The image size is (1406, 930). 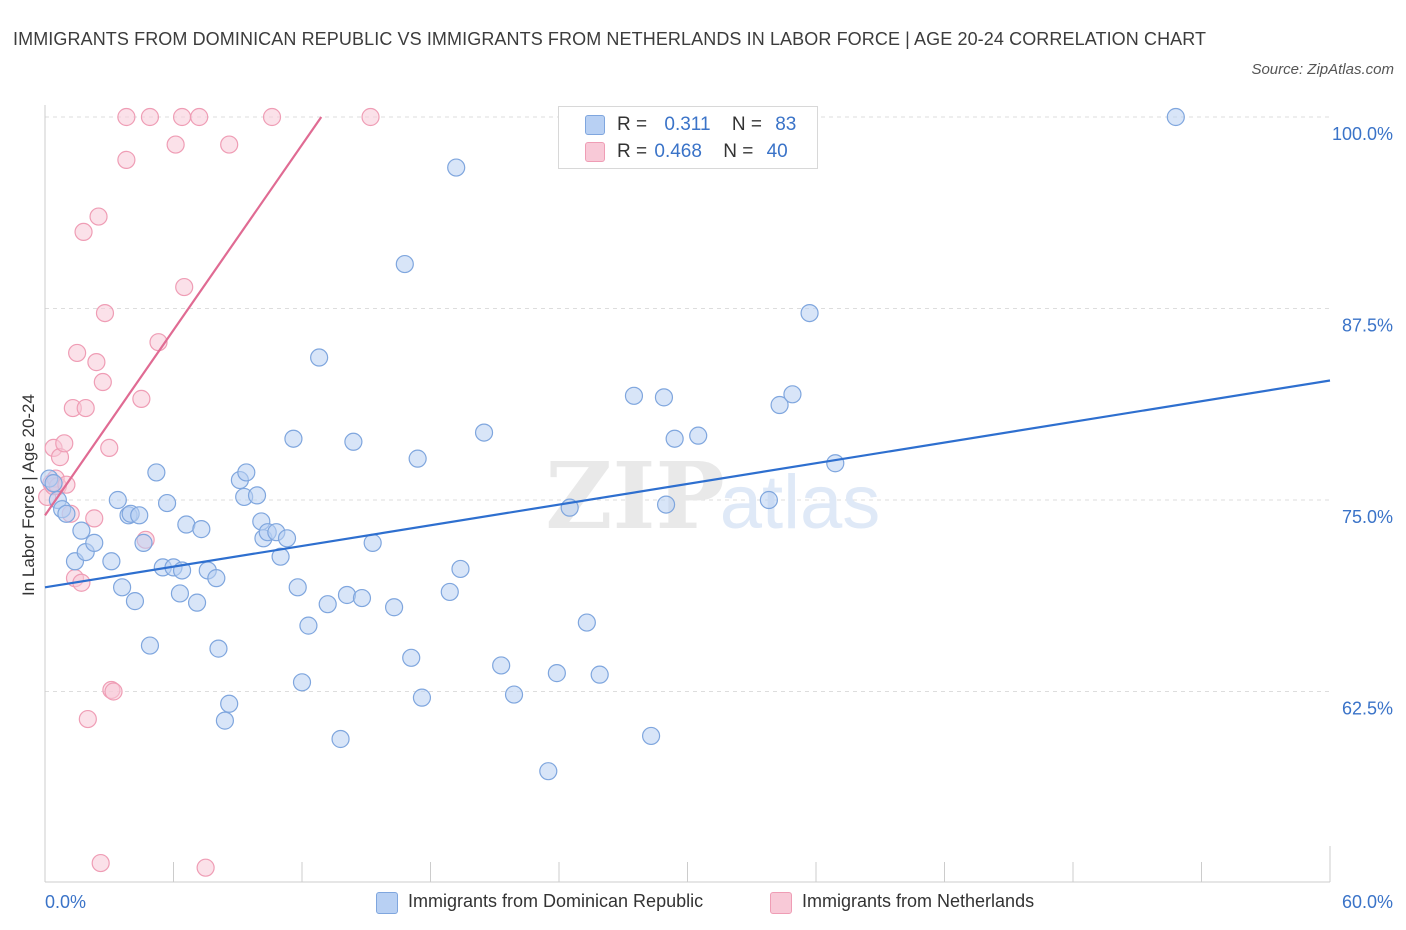 I want to click on source-label: Source: ZipAtlas.com, so click(x=1322, y=69).